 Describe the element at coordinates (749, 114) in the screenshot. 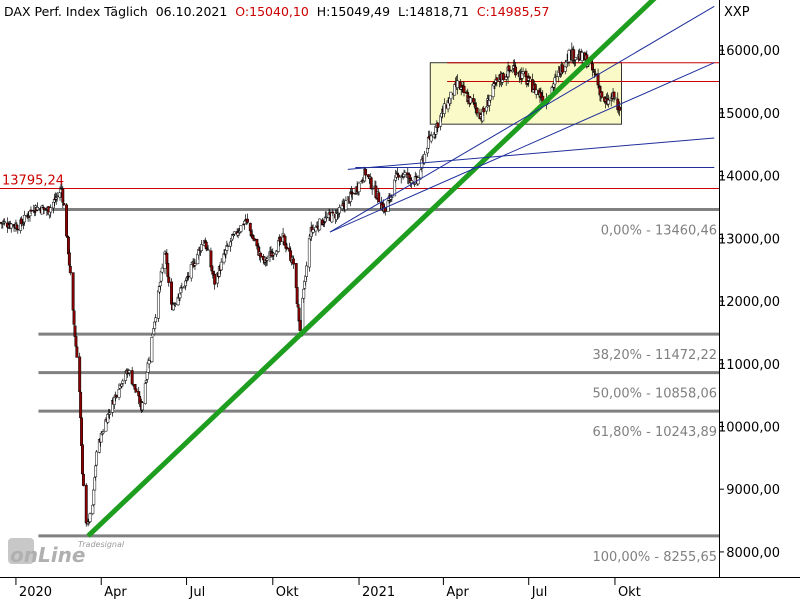

I see `y-tick-label: 15000,00` at that location.